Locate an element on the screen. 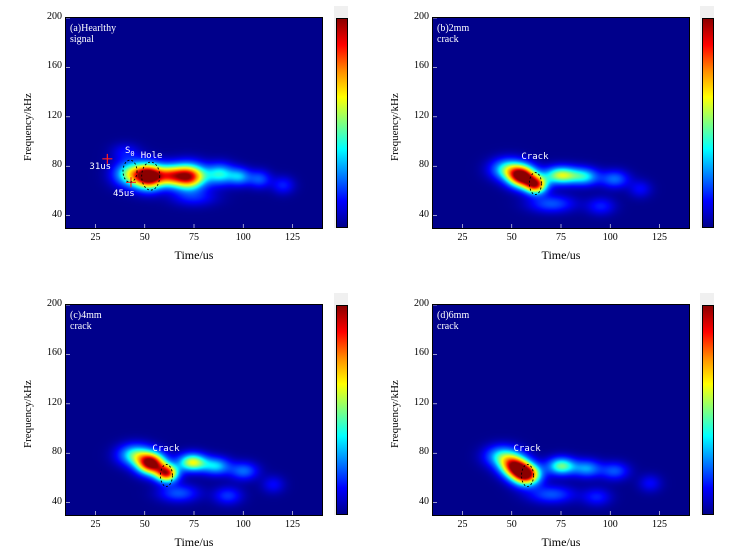 The image size is (739, 558). panel-title: (c)4mm crack is located at coordinates (86, 321).